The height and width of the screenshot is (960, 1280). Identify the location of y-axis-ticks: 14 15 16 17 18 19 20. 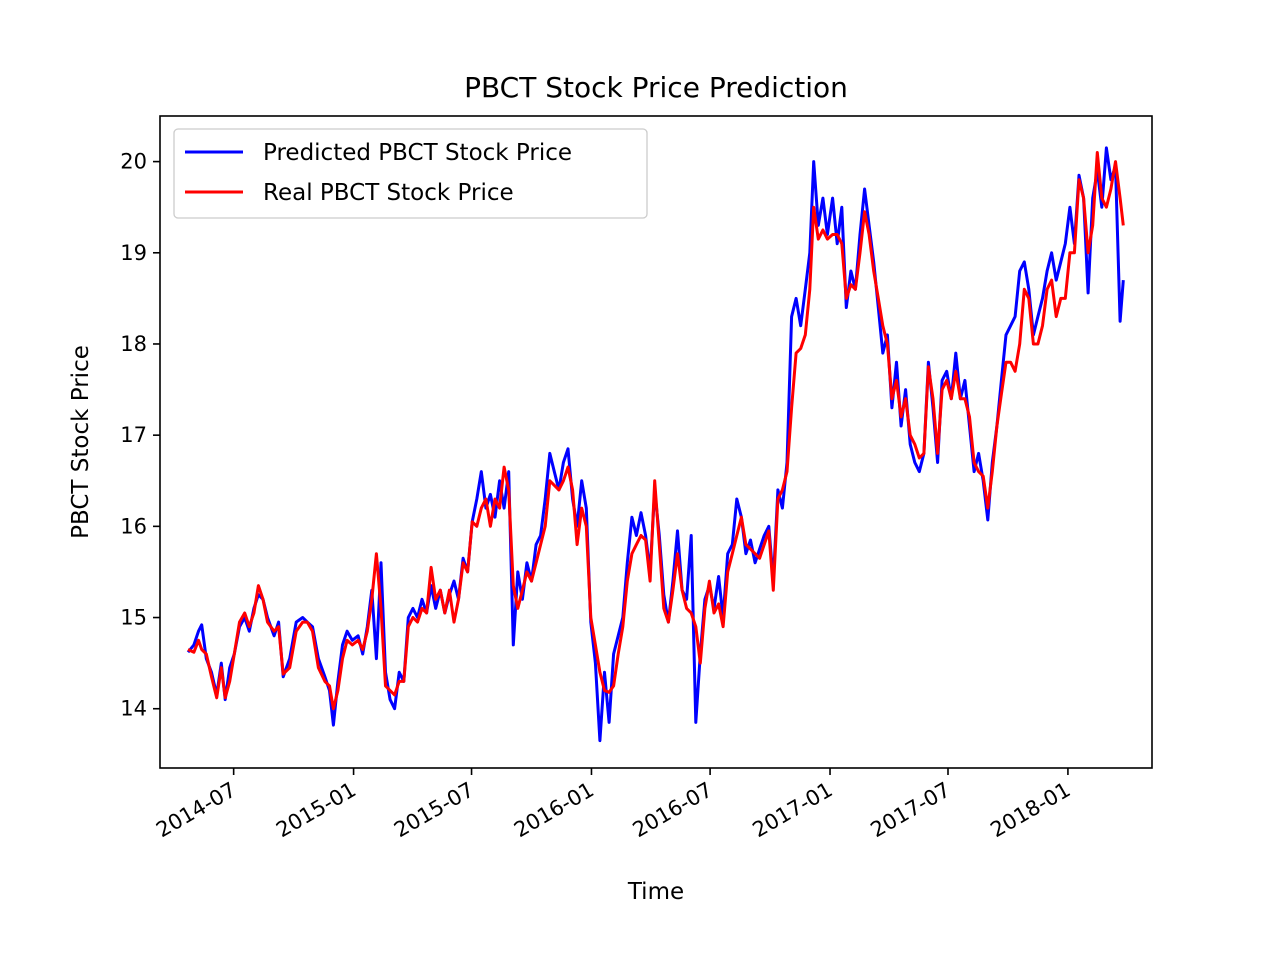
(140, 435).